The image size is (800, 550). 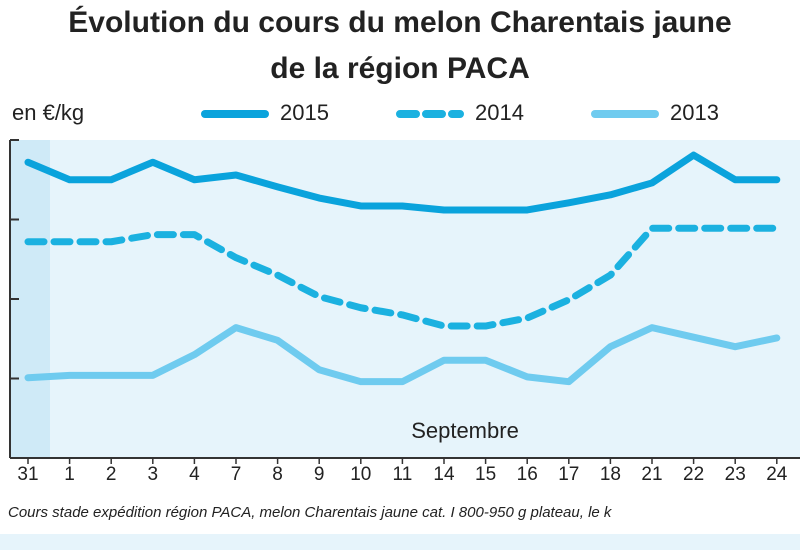 What do you see at coordinates (465, 430) in the screenshot?
I see `annotation: Septembre` at bounding box center [465, 430].